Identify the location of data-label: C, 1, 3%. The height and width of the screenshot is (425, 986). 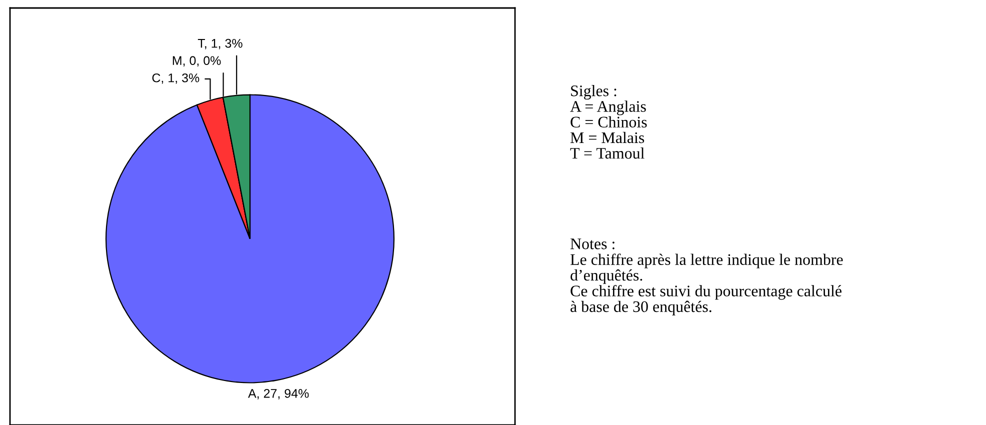
(176, 78).